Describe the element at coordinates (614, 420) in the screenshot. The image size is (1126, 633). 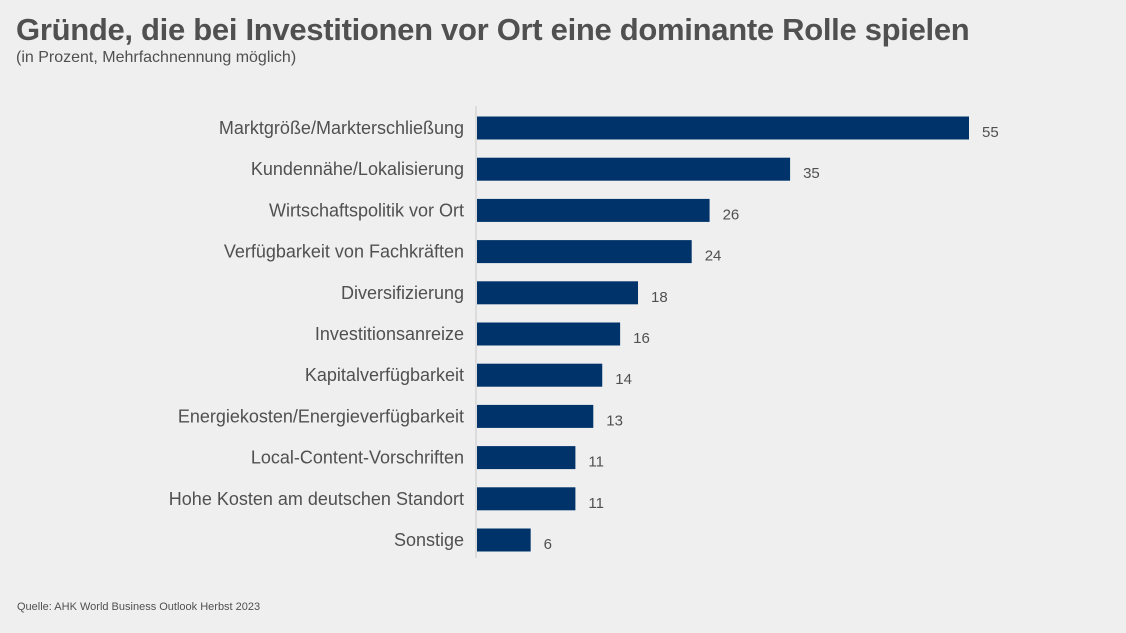
I see `value-label: 13` at that location.